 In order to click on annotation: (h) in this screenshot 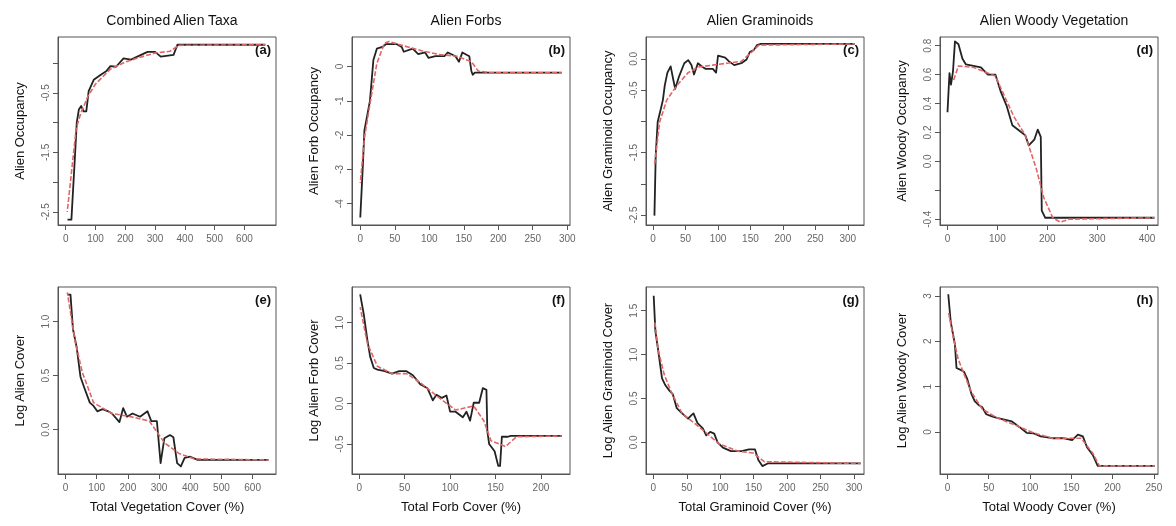, I will do `click(1145, 299)`.